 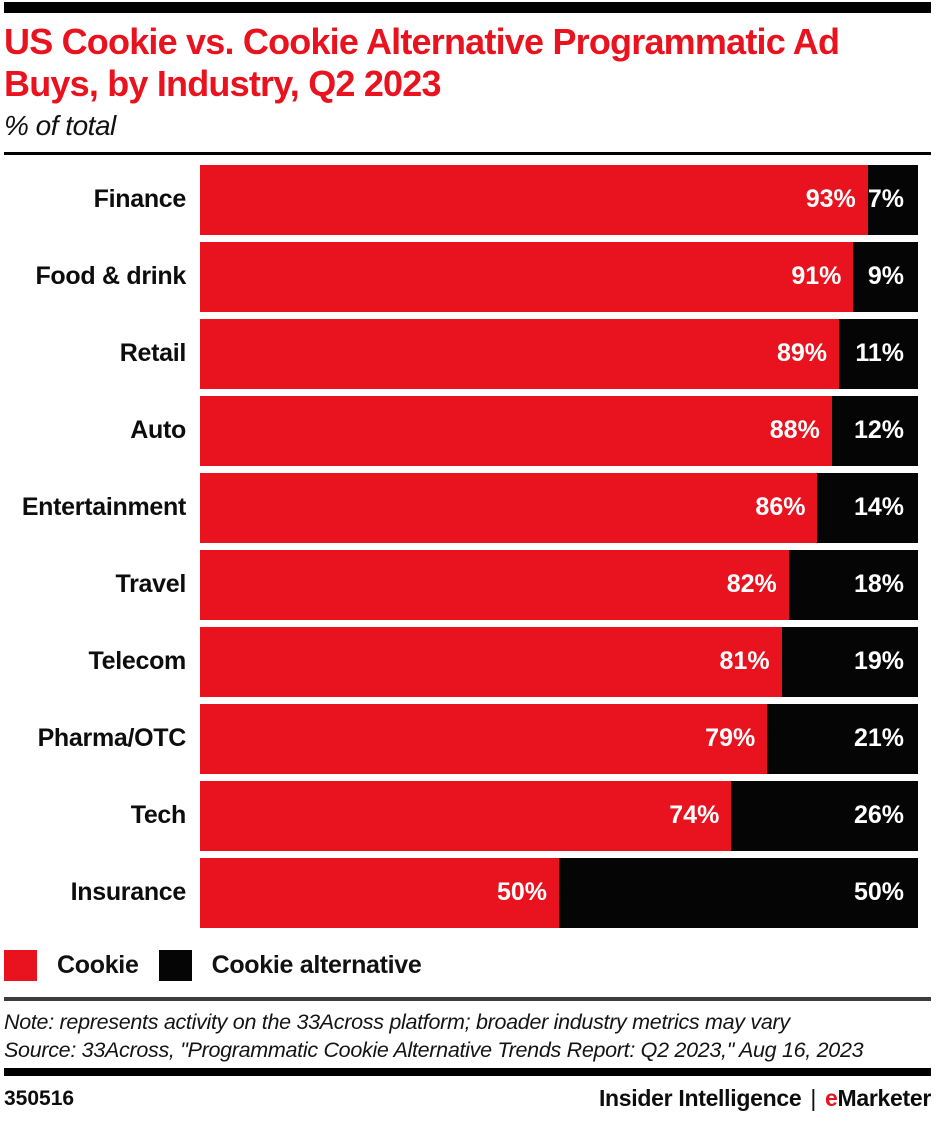 What do you see at coordinates (878, 815) in the screenshot?
I see `cookie-alternative-value-label: 26%` at bounding box center [878, 815].